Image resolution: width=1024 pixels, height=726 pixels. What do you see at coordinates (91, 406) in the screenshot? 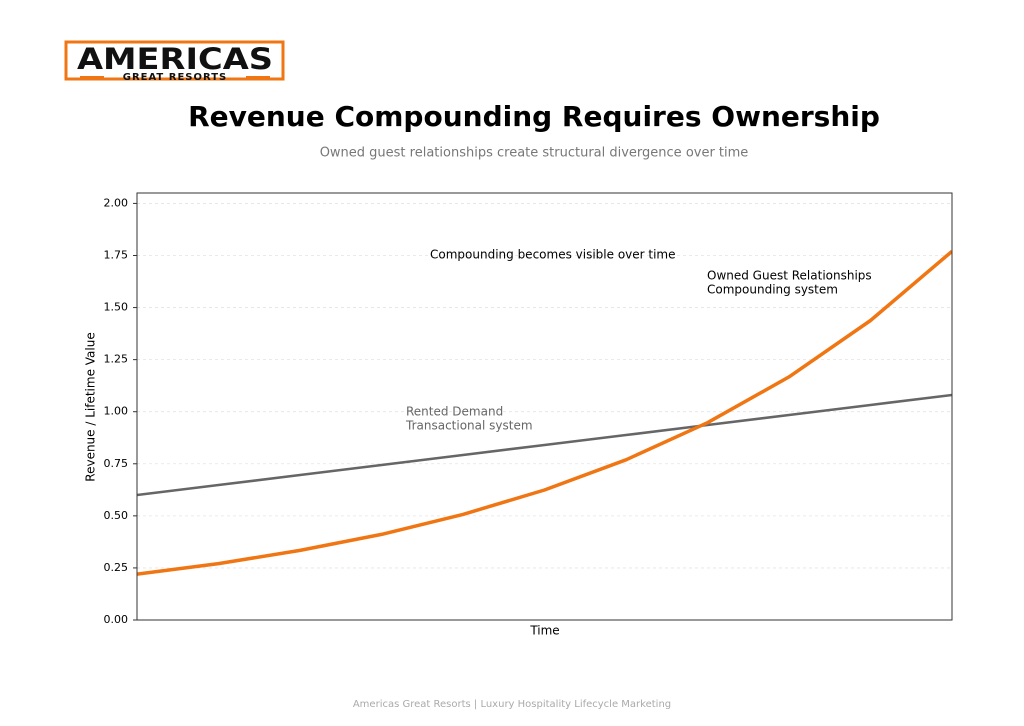
I see `y-axis-label: Revenue / Lifetime Value` at bounding box center [91, 406].